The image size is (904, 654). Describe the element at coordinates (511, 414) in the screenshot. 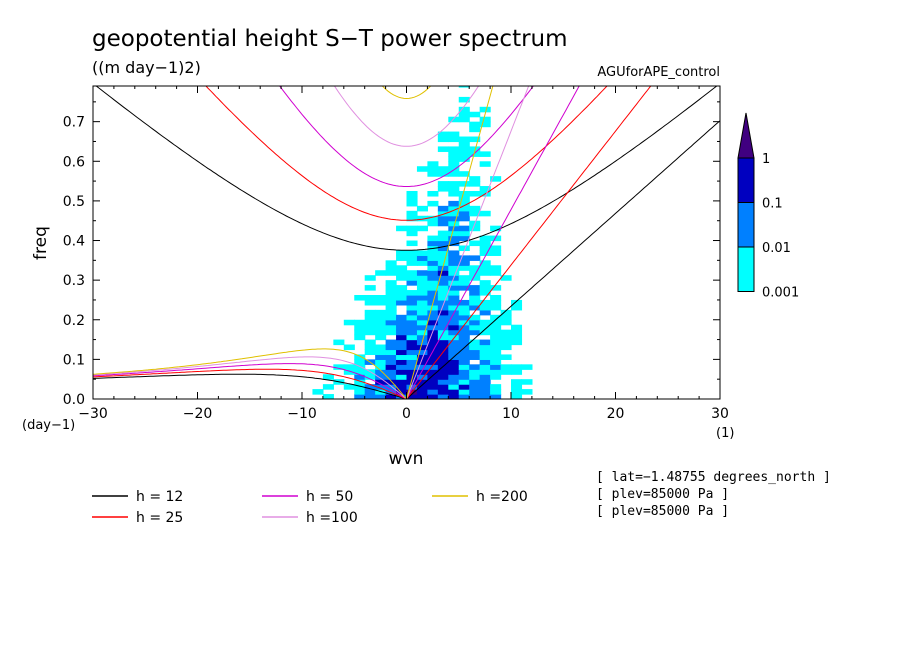

I see `x-tick-label: 10` at that location.